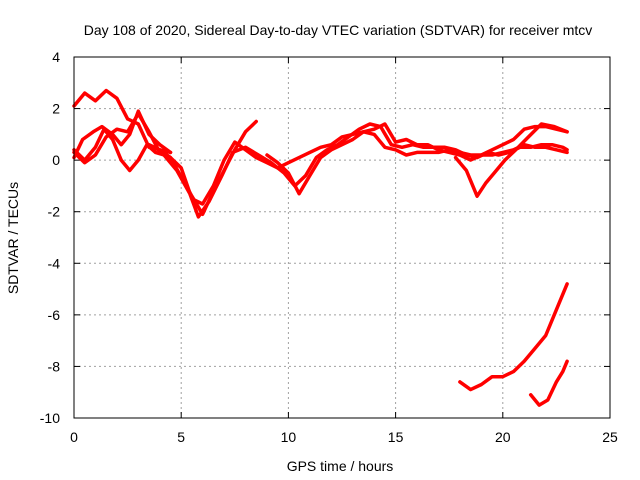 The image size is (640, 480). What do you see at coordinates (513, 337) in the screenshot?
I see `series-line-sat-i` at bounding box center [513, 337].